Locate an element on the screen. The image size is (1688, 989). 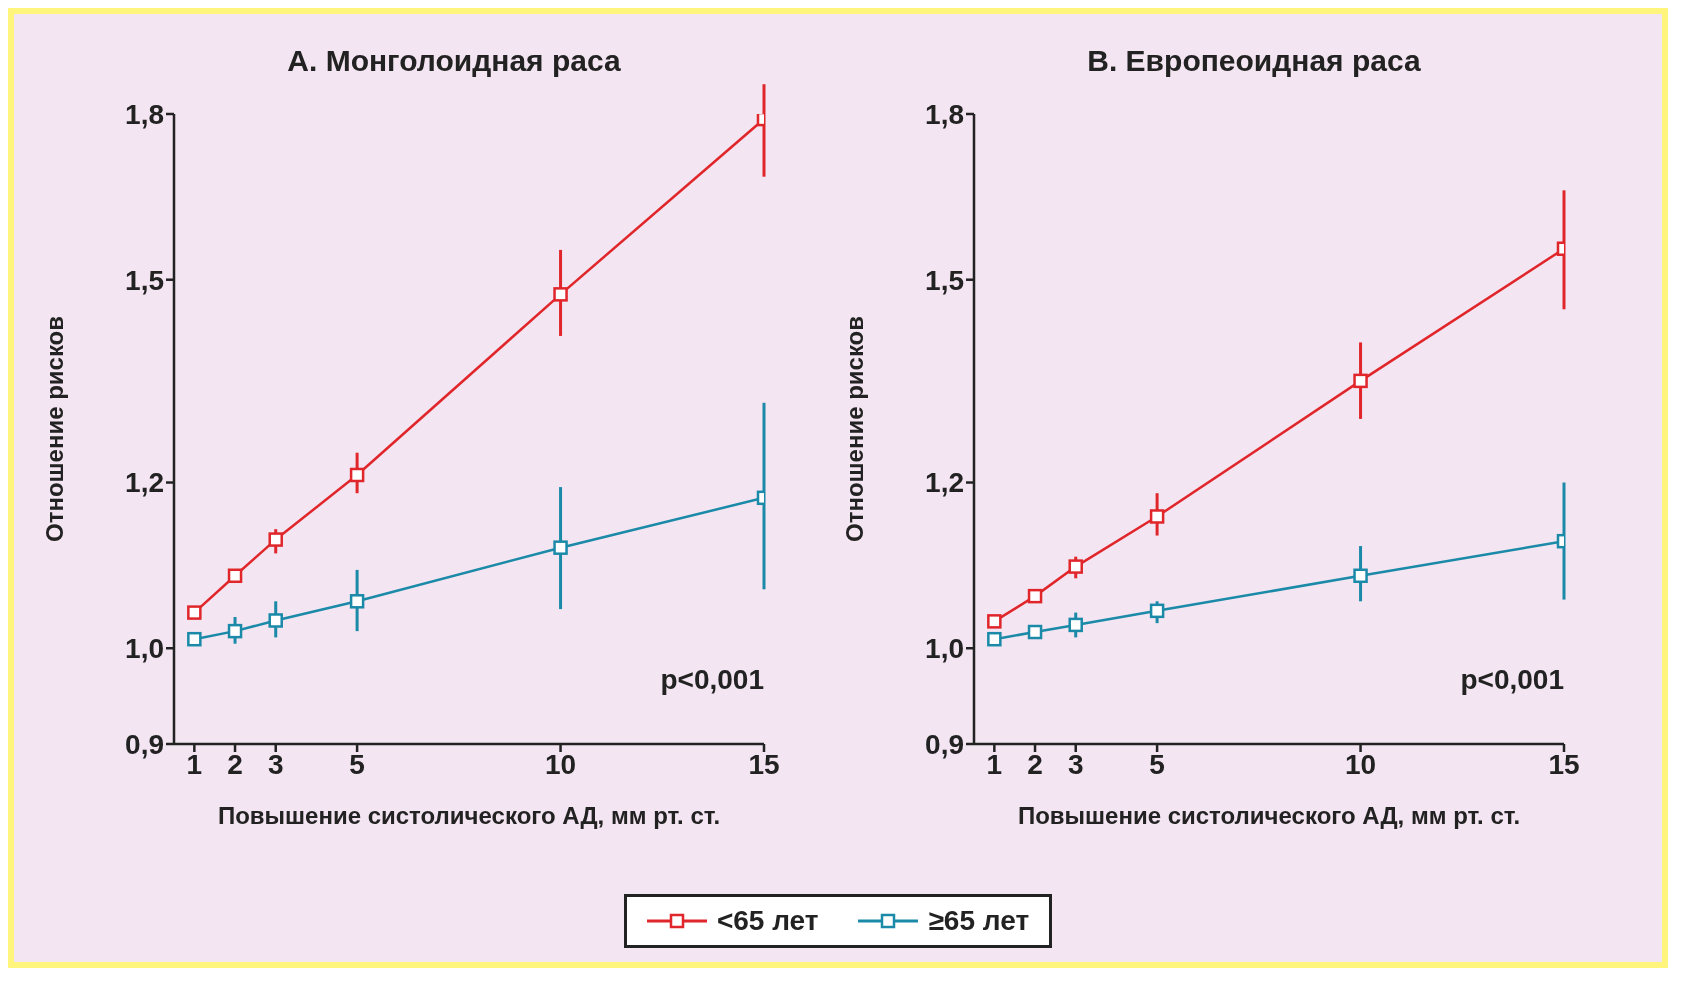
legend-label: ≥65 лет is located at coordinates (979, 921).